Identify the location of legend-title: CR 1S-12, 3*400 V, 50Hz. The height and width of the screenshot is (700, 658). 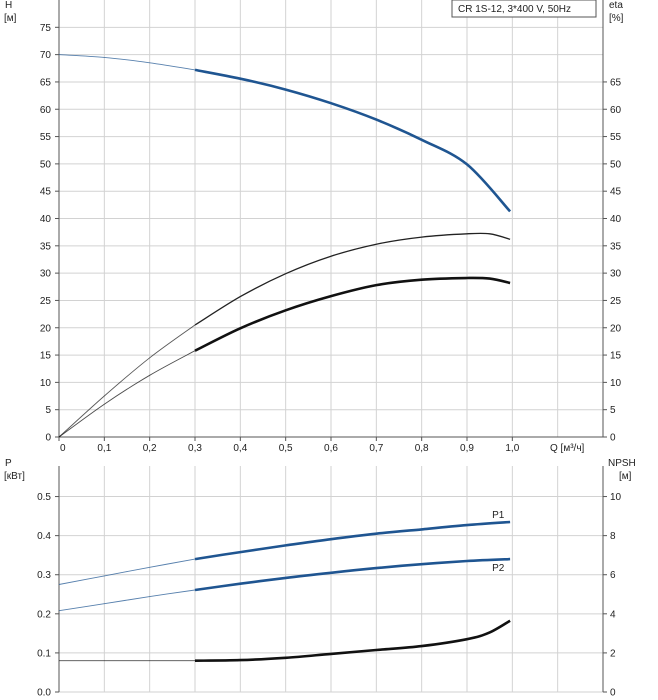
(514, 9).